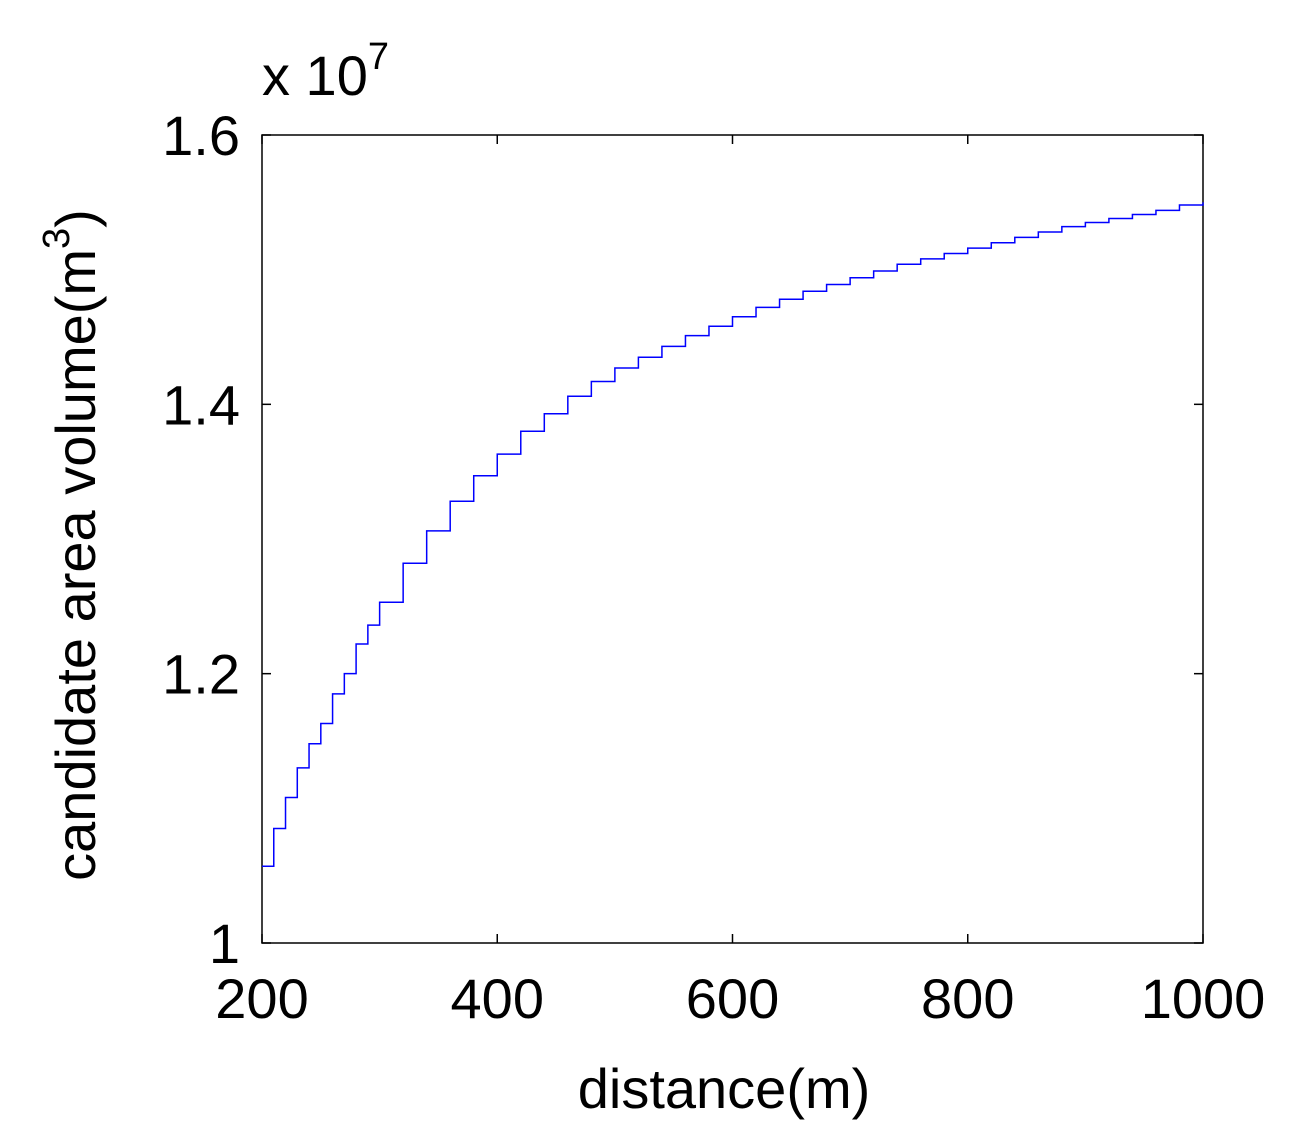  I want to click on y-tick-label: 1.2, so click(201, 674).